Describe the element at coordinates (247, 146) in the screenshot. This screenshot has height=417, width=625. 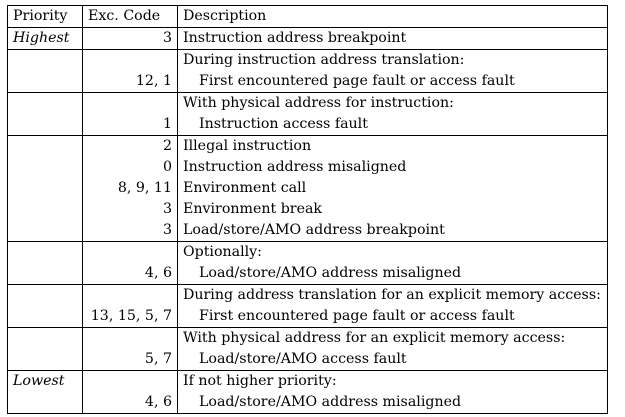
I see `description-line: Illegal instruction` at that location.